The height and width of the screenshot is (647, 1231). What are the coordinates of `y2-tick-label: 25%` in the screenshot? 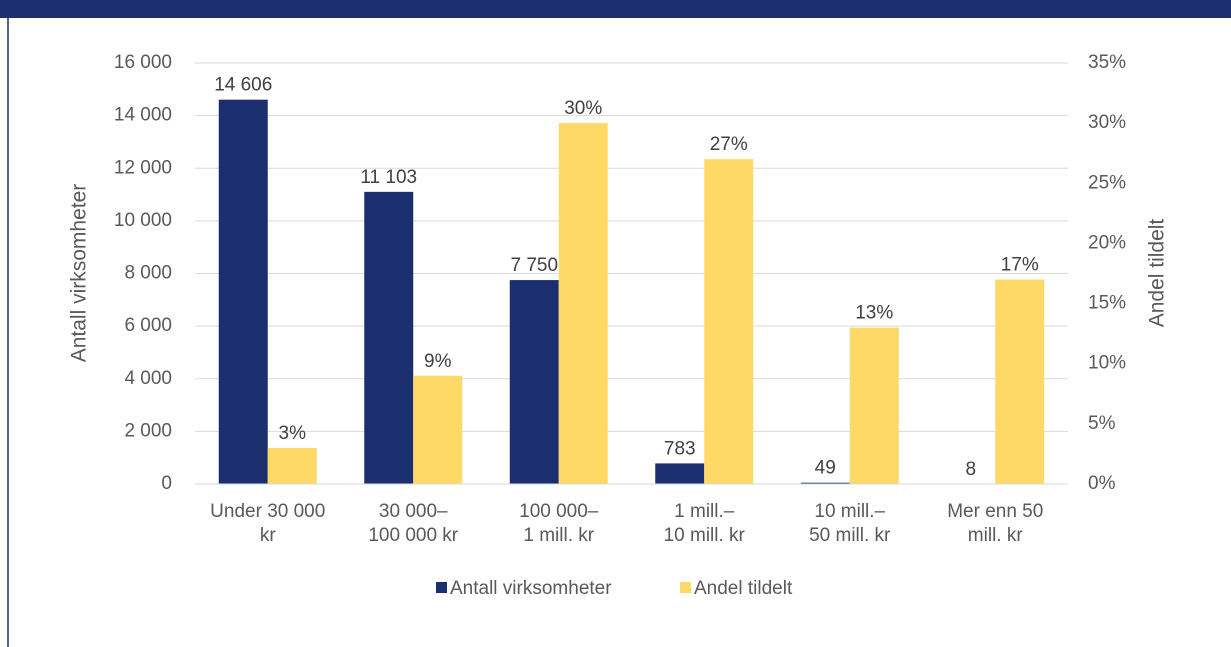 It's located at (1107, 182).